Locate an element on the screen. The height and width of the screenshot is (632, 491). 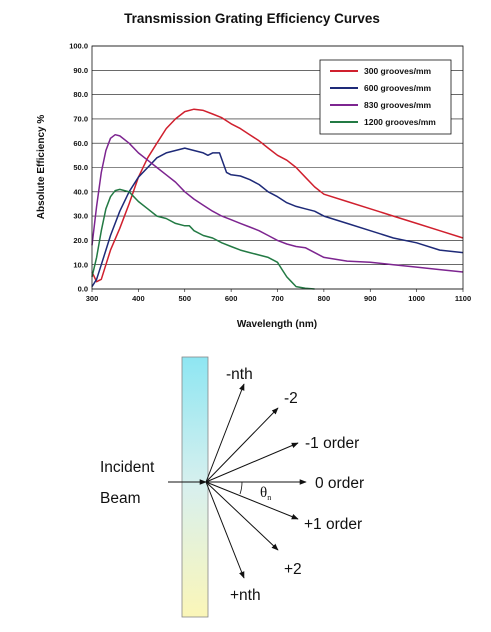
order-label: -1 order is located at coordinates (332, 443).